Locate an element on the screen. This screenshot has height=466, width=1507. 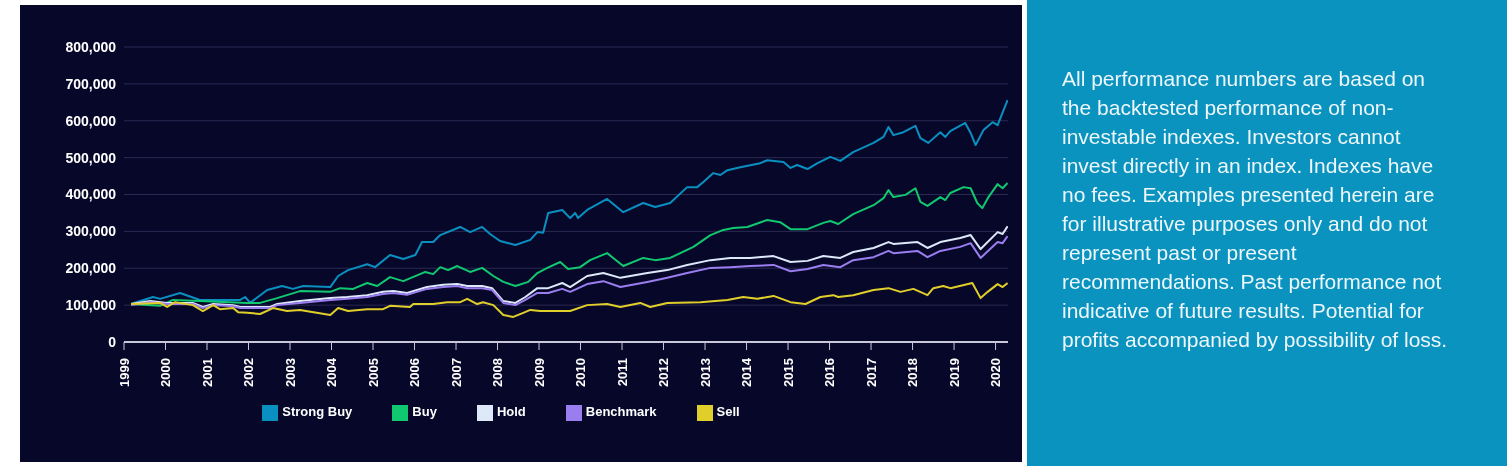
x-tick-label: 2003 is located at coordinates (290, 372).